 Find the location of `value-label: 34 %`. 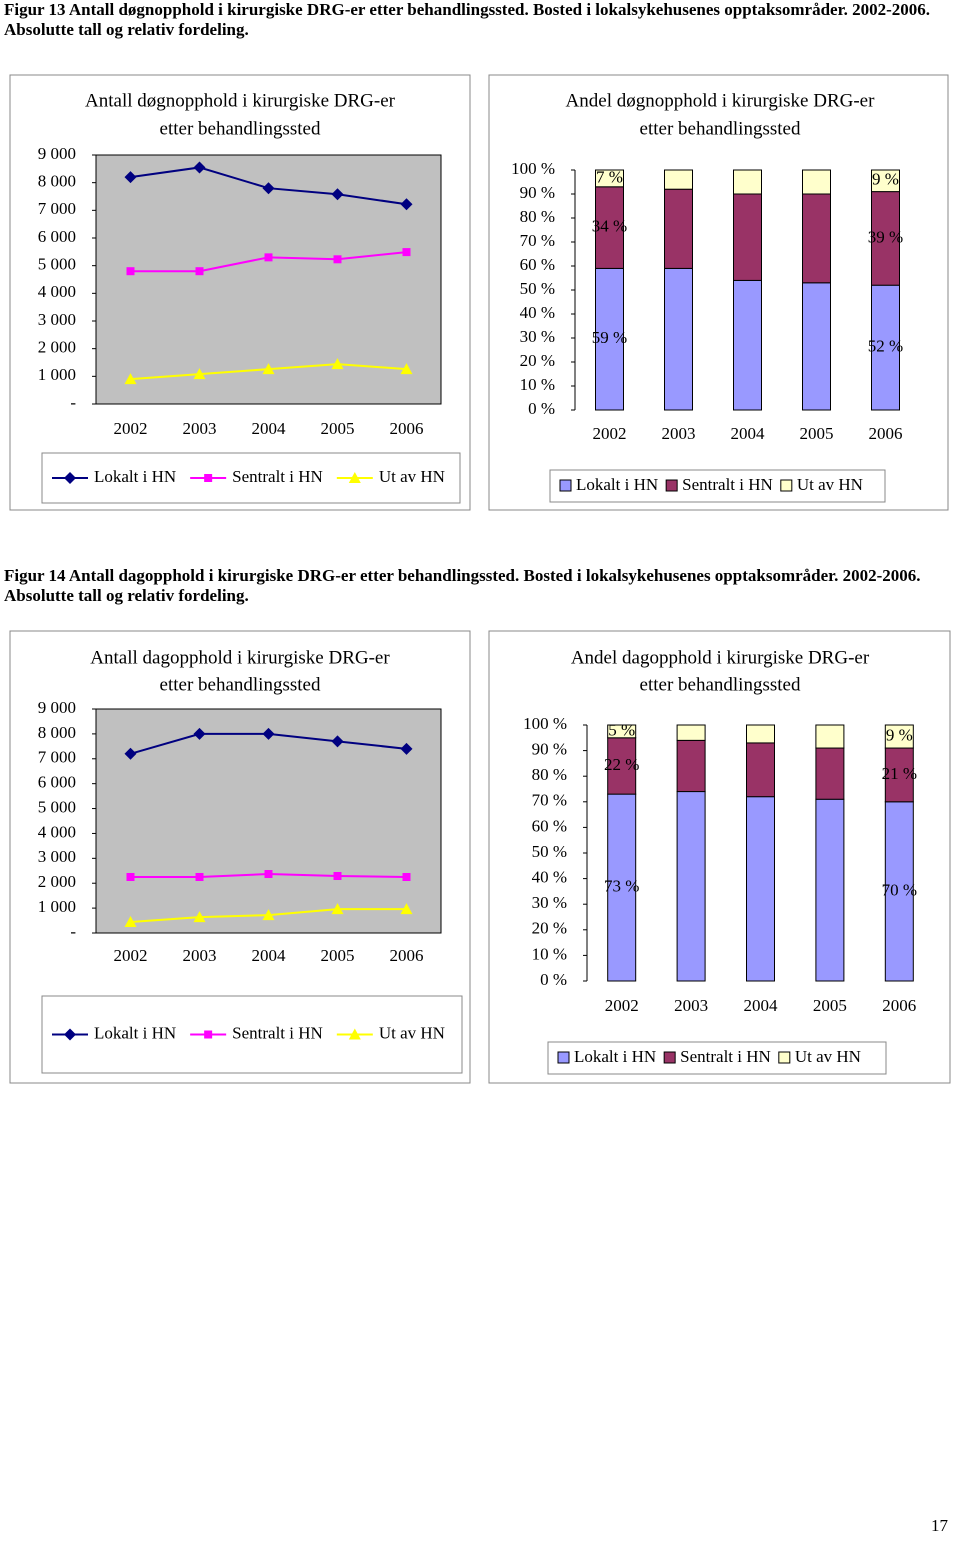

value-label: 34 % is located at coordinates (609, 226).